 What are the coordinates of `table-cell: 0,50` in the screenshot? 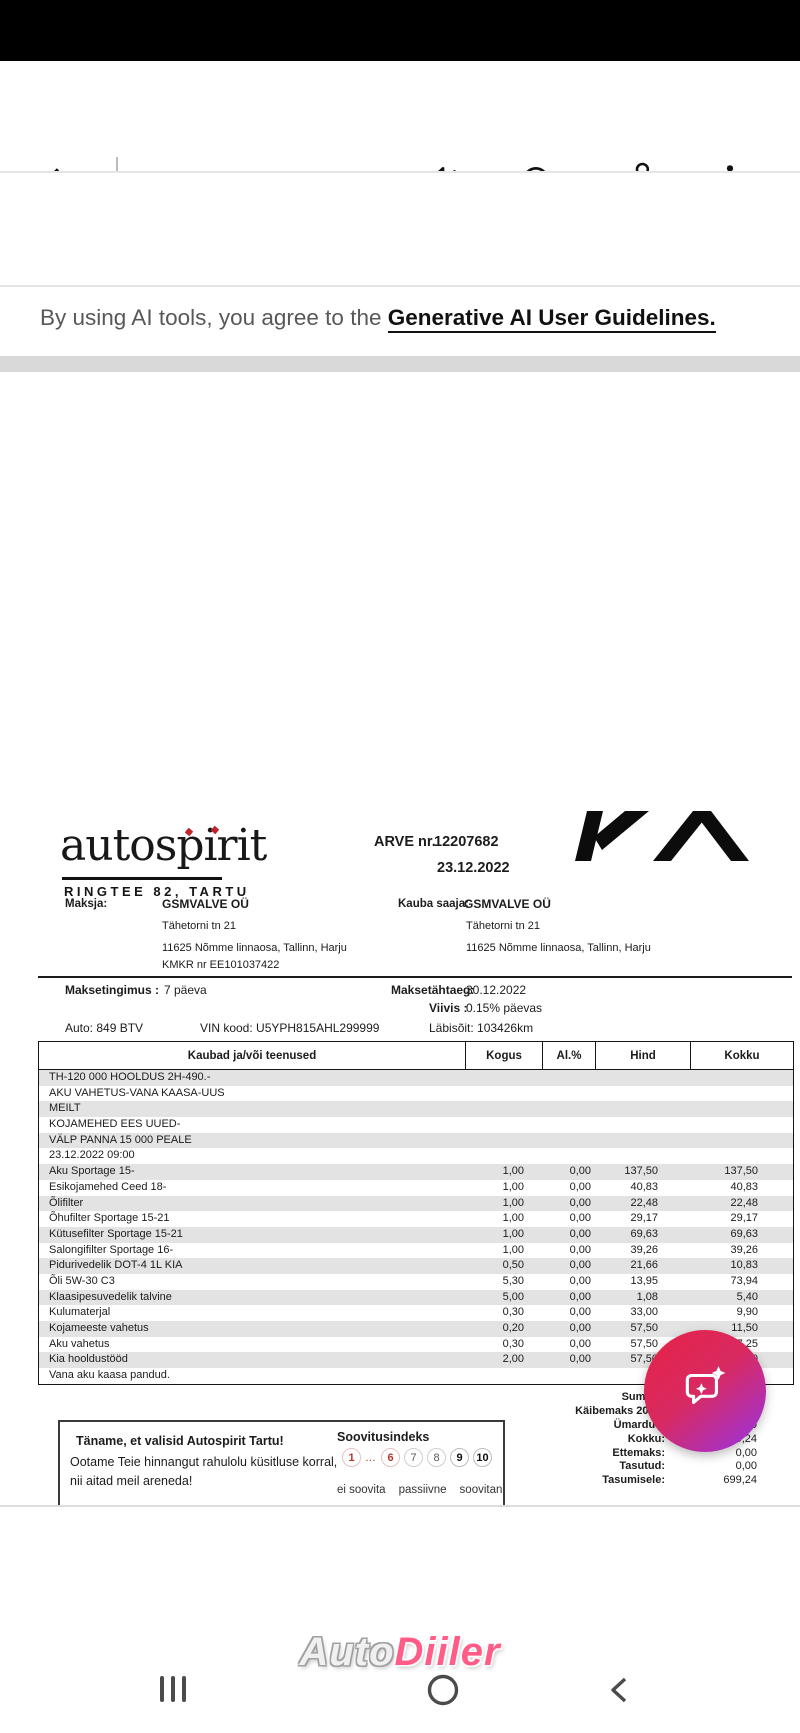 It's located at (513, 1265).